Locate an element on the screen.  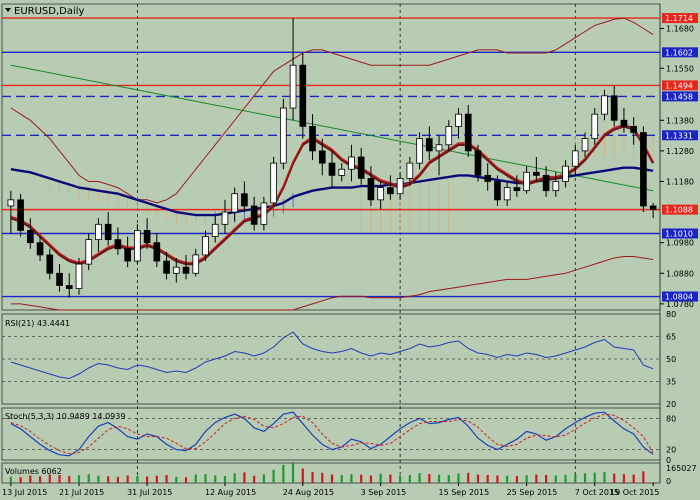
stoch-level-label: 80 is located at coordinates (671, 418).